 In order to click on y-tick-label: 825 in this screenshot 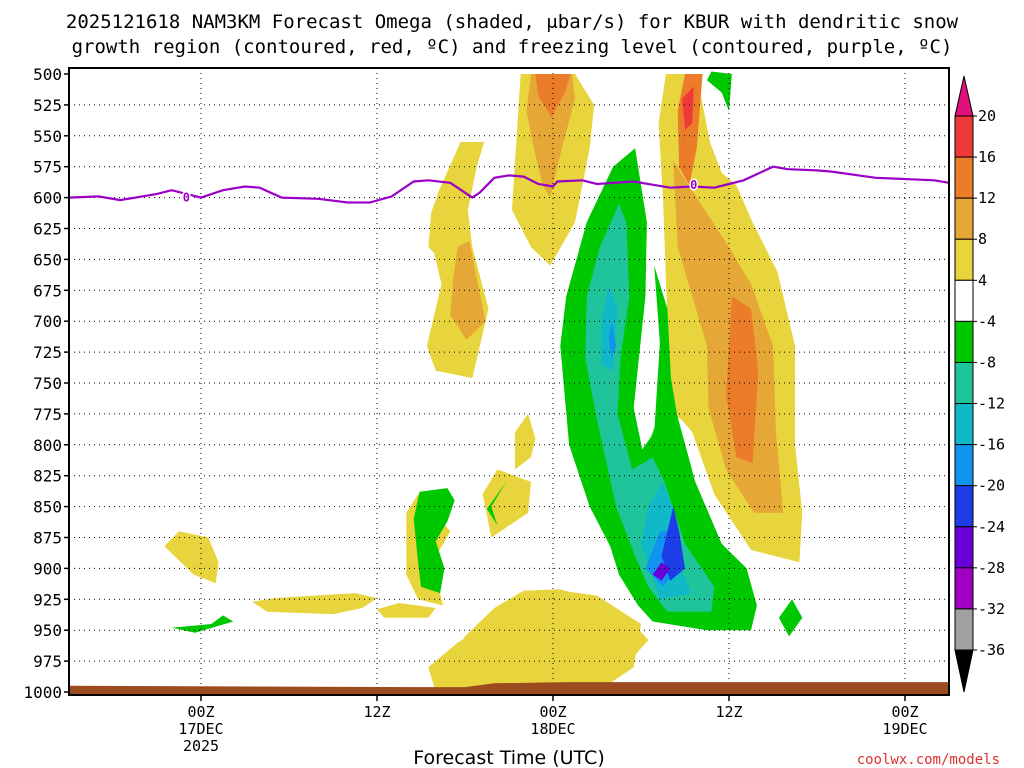, I will do `click(47, 476)`.